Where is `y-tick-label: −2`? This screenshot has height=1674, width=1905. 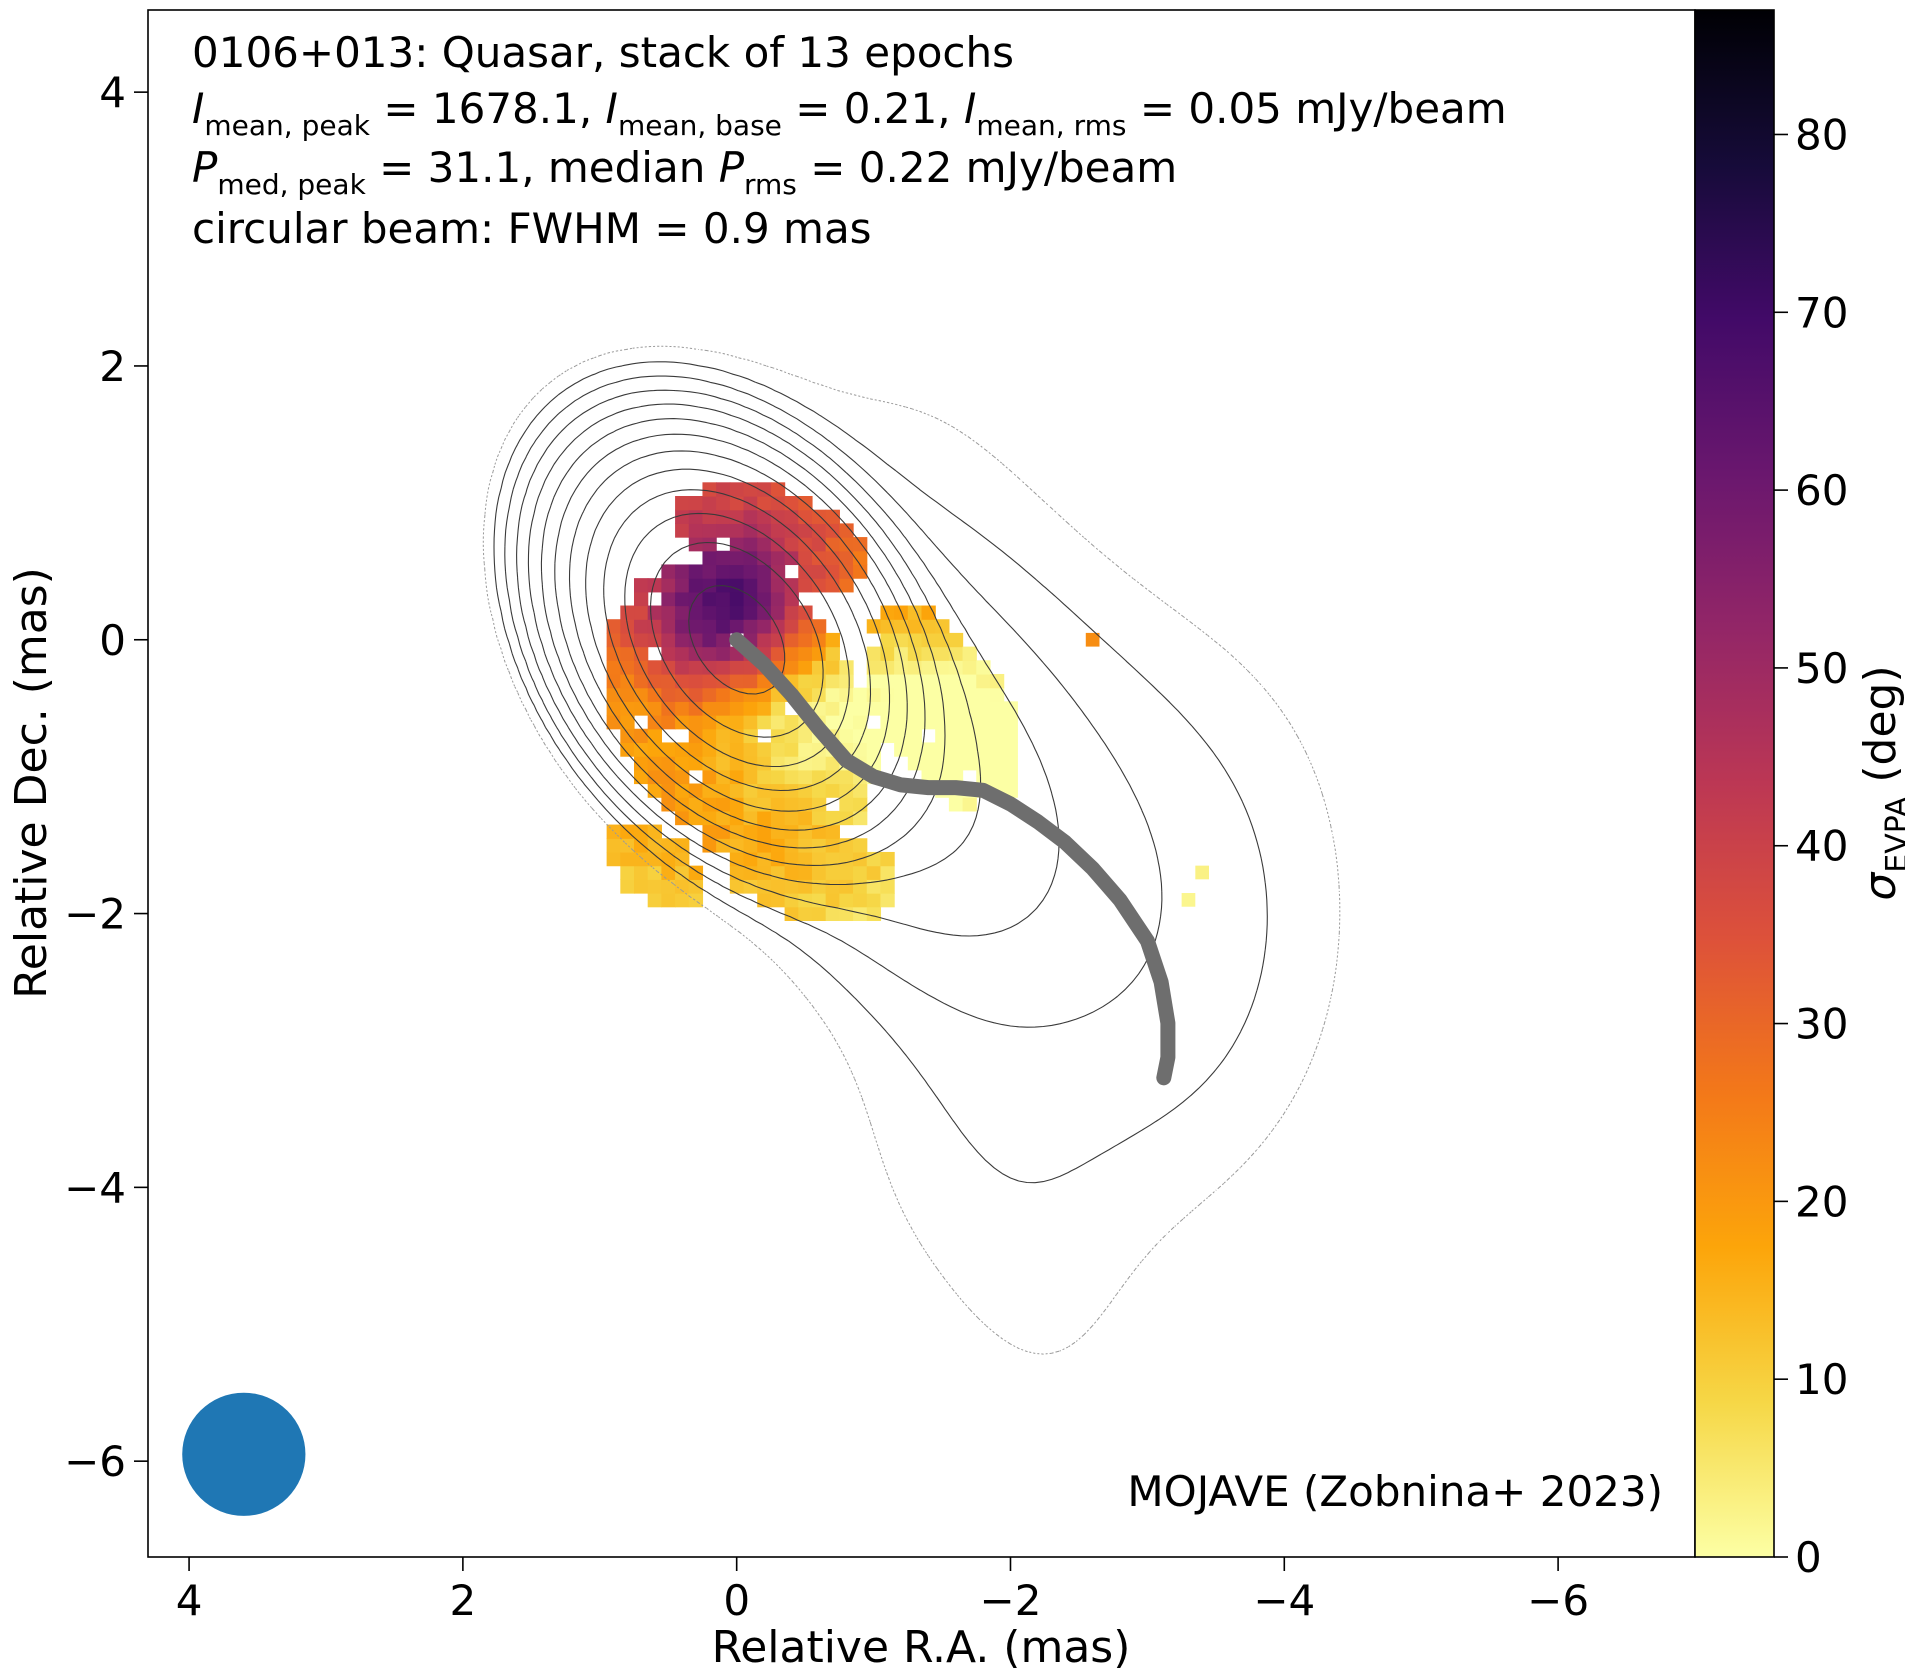
y-tick-label: −2 is located at coordinates (95, 914).